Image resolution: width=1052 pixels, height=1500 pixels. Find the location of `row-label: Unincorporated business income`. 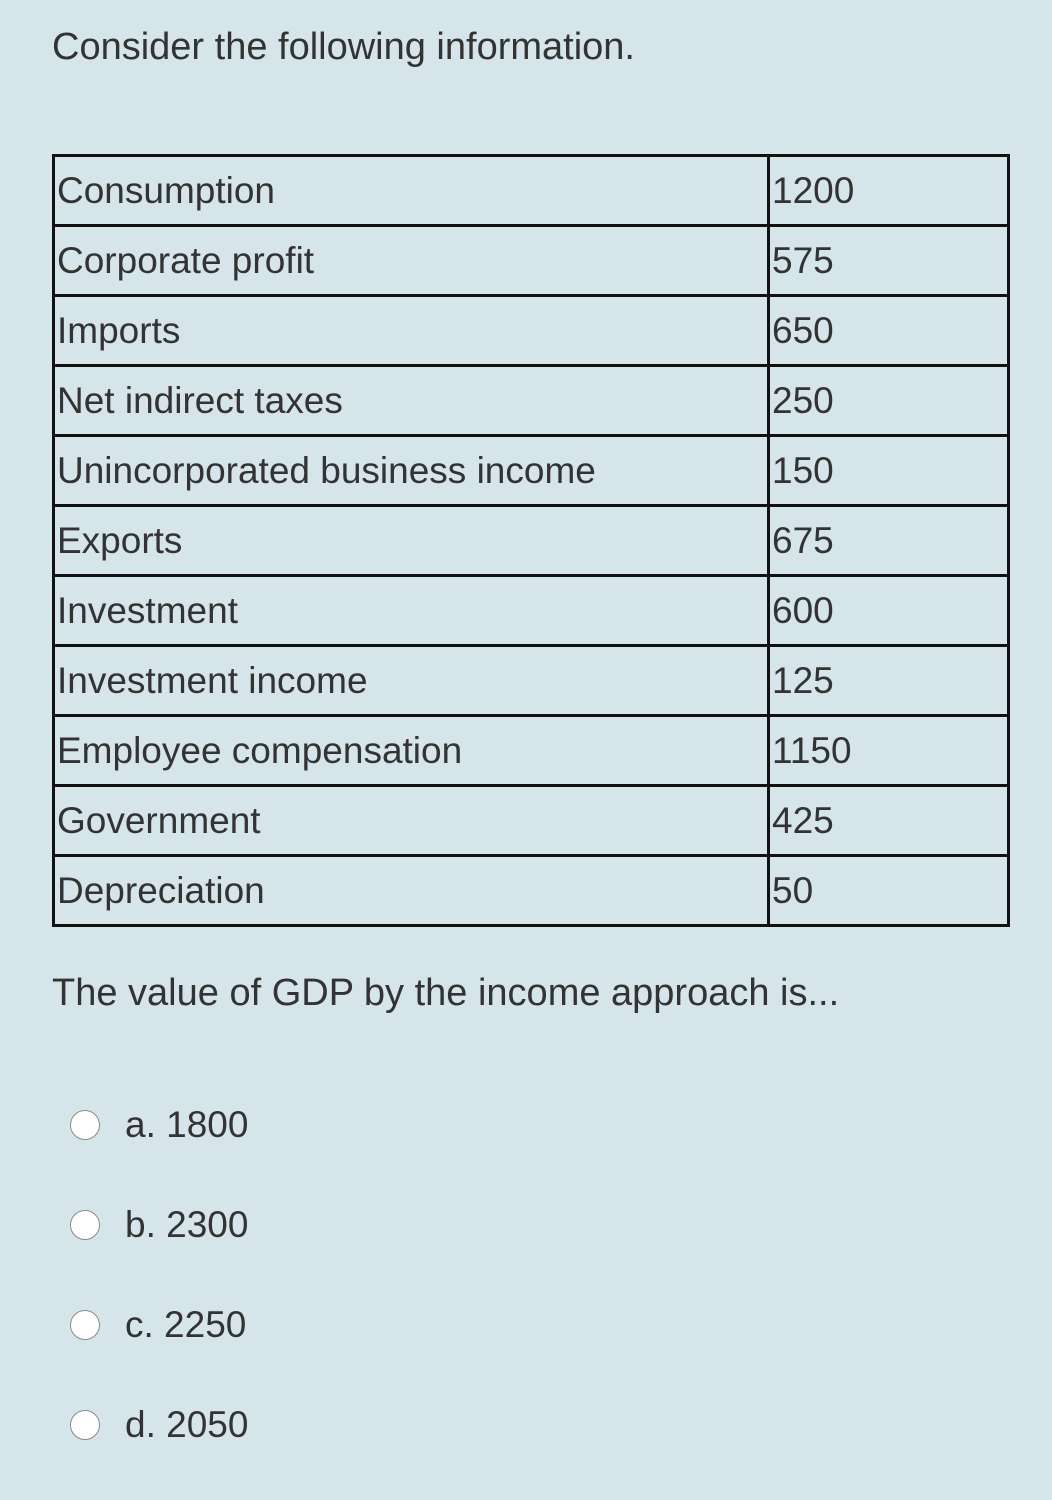

row-label: Unincorporated business income is located at coordinates (411, 470).